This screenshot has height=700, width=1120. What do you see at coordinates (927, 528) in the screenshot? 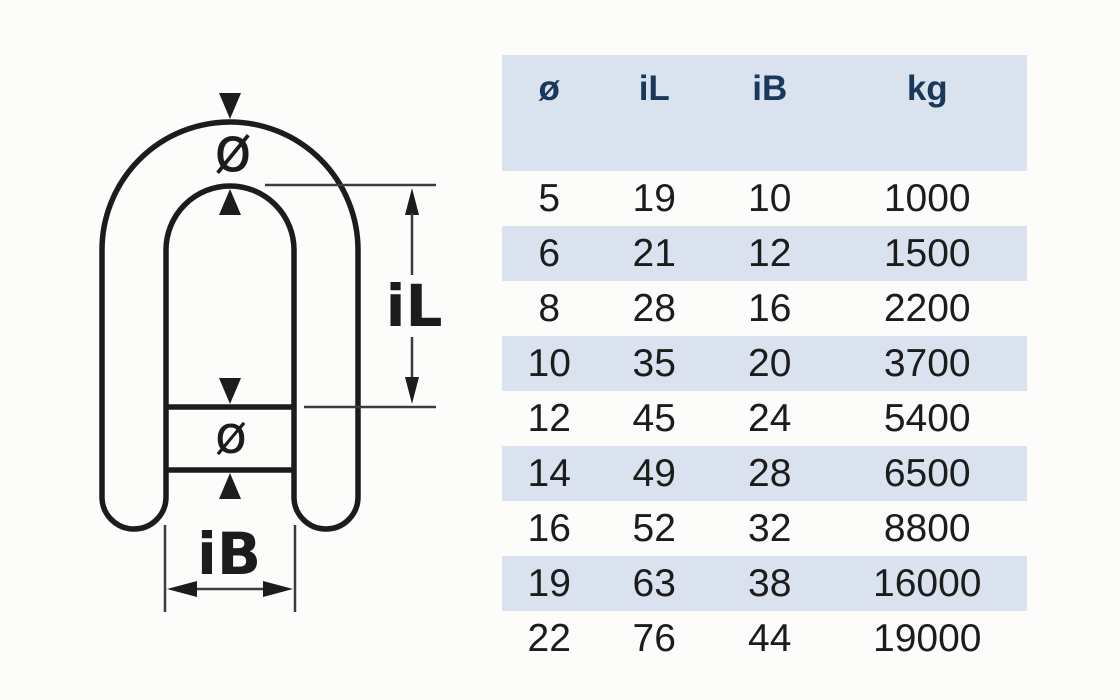
I see `table-cell: 8800` at bounding box center [927, 528].